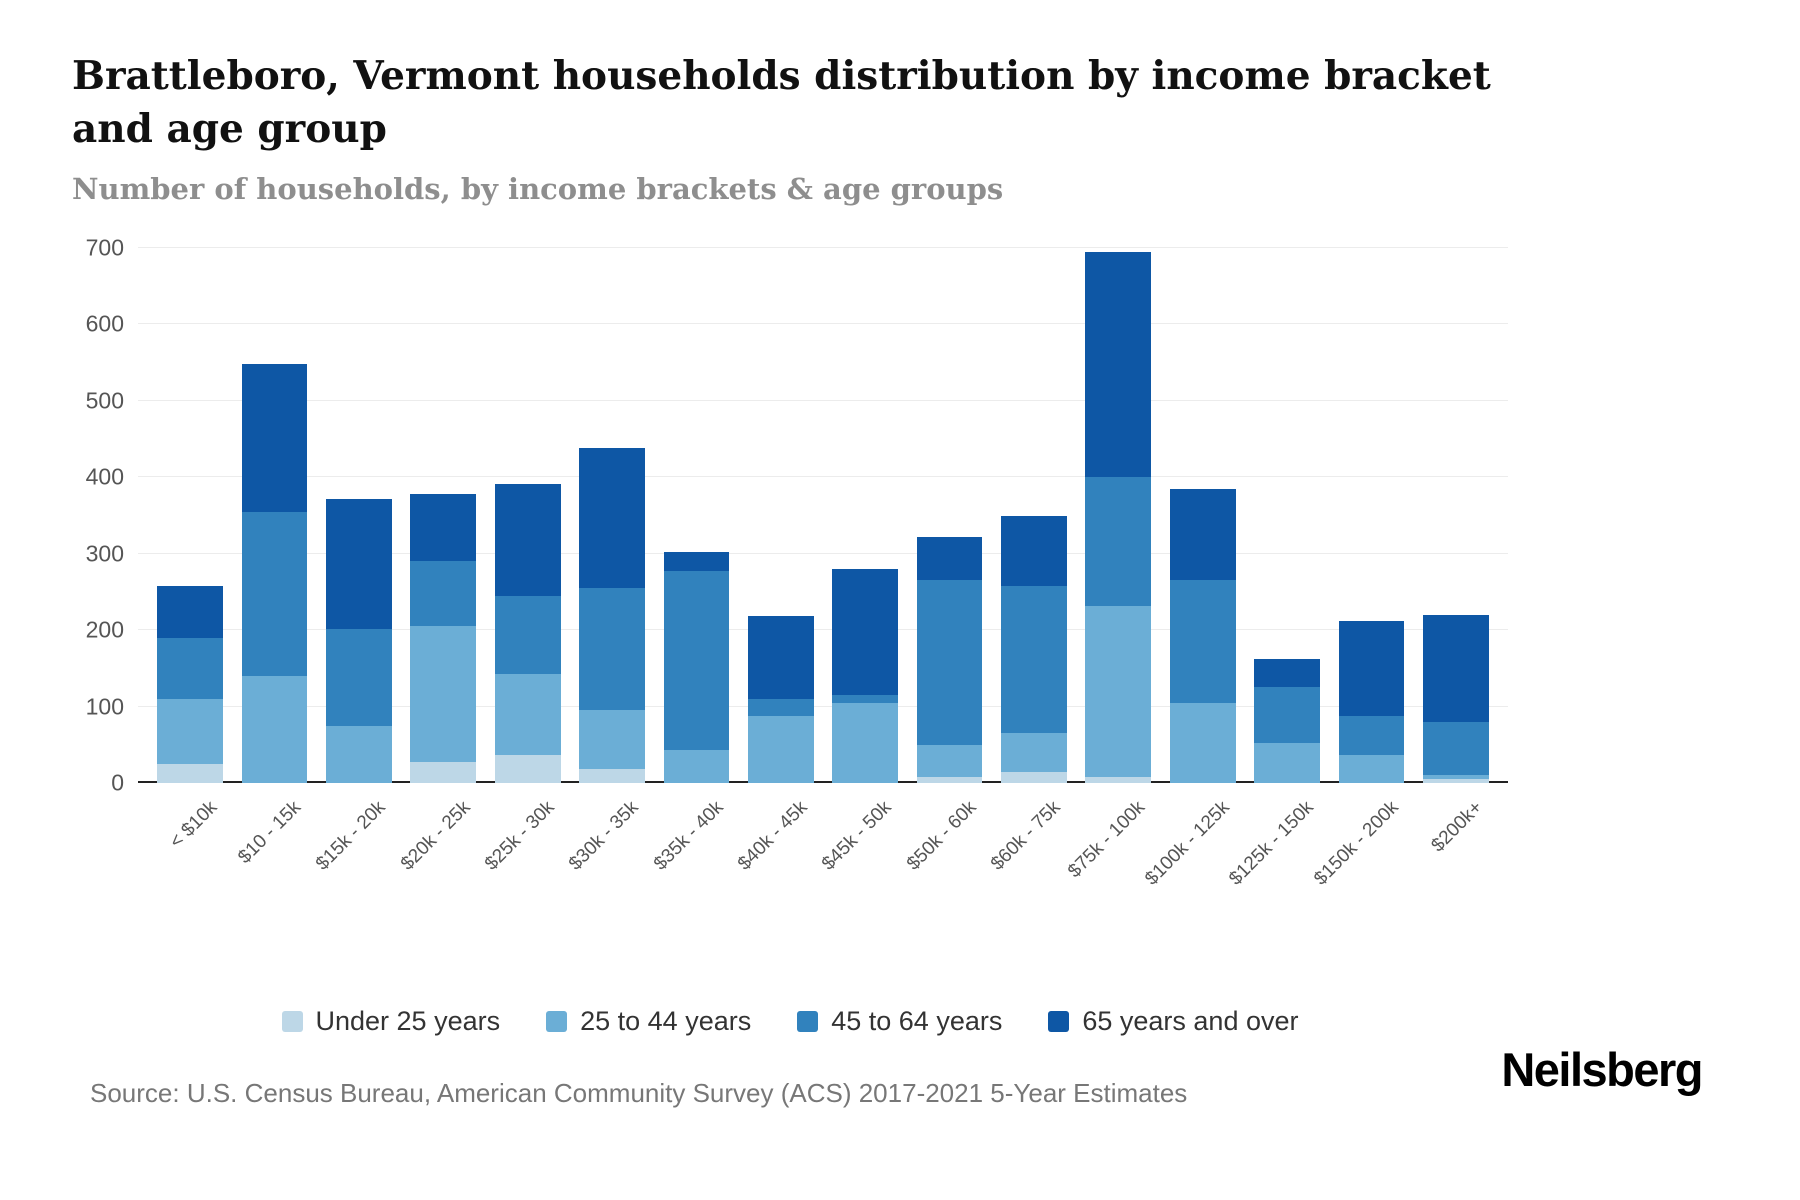 This screenshot has width=1800, height=1200. What do you see at coordinates (435, 836) in the screenshot?
I see `x-axis-tick-label: $20k - 25k` at bounding box center [435, 836].